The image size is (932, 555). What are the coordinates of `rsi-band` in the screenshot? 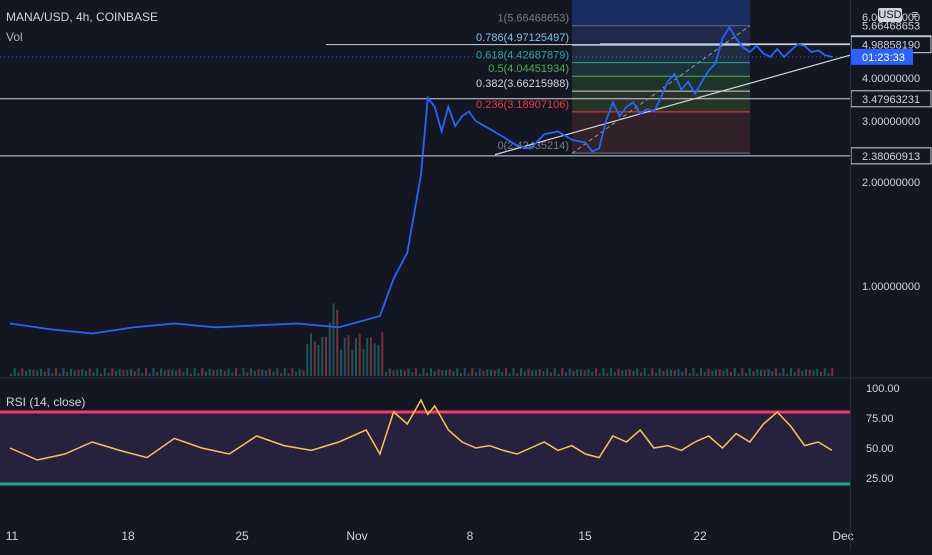 It's located at (425, 448).